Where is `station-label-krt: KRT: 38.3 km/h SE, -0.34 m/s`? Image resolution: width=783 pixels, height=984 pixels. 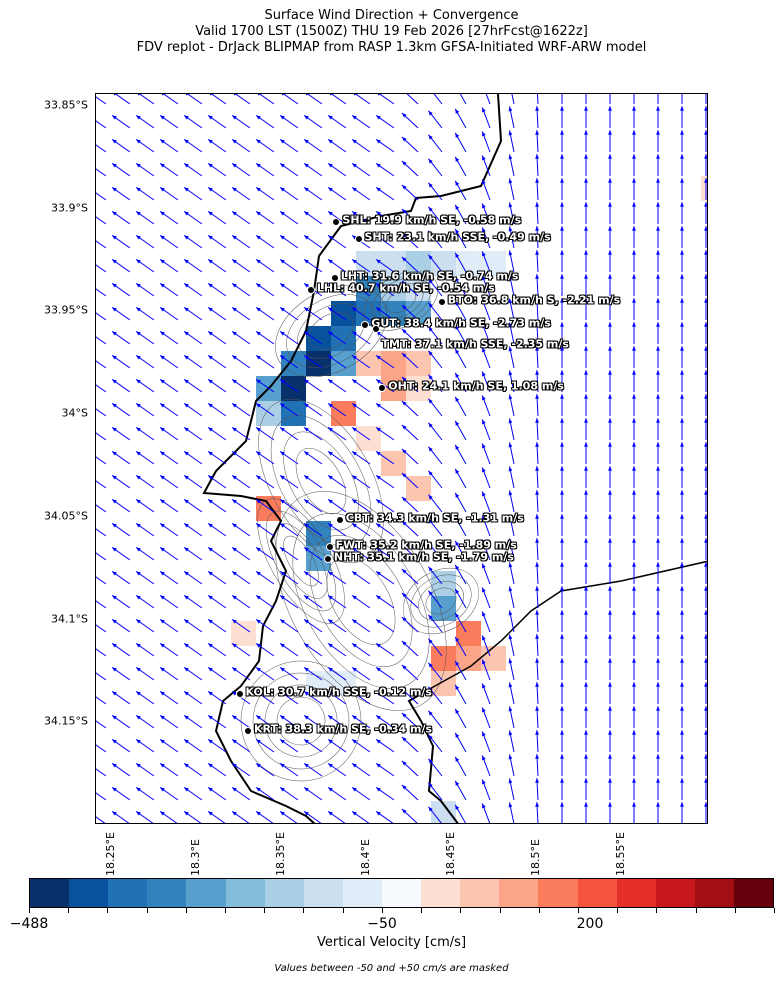
station-label-krt: KRT: 38.3 km/h SE, -0.34 m/s is located at coordinates (343, 729).